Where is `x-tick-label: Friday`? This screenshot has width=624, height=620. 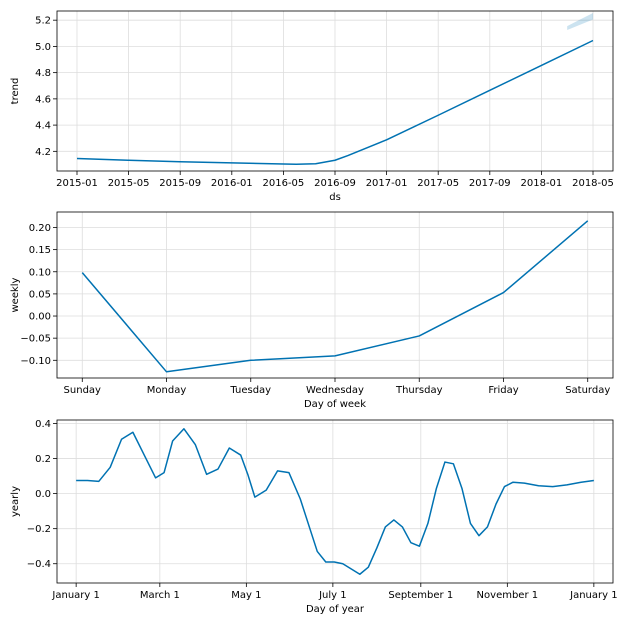
x-tick-label: Friday is located at coordinates (503, 390).